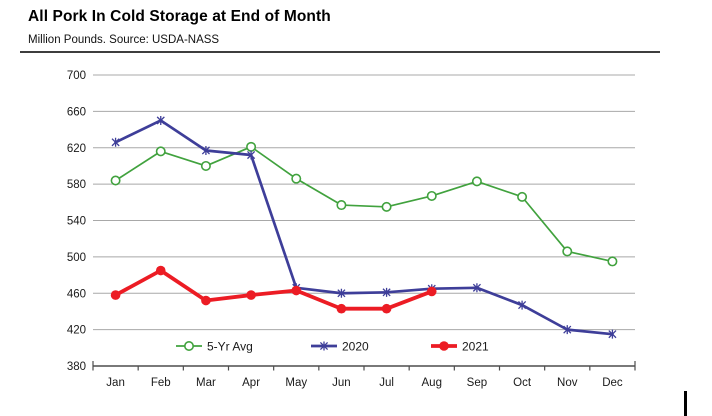 Image resolution: width=712 pixels, height=416 pixels. I want to click on series-line-2021, so click(273, 289).